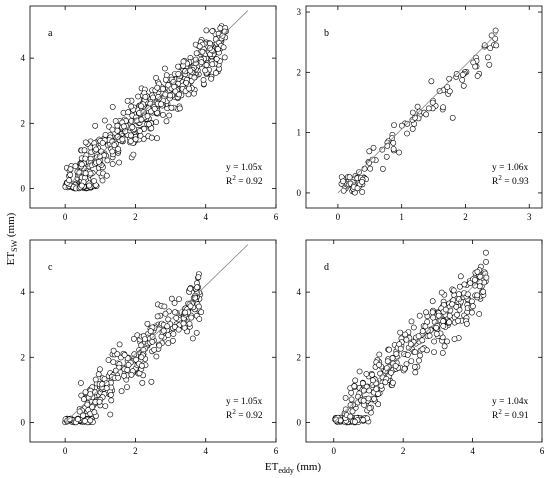 This screenshot has width=550, height=478. I want to click on x-tick-label: 0, so click(65, 217).